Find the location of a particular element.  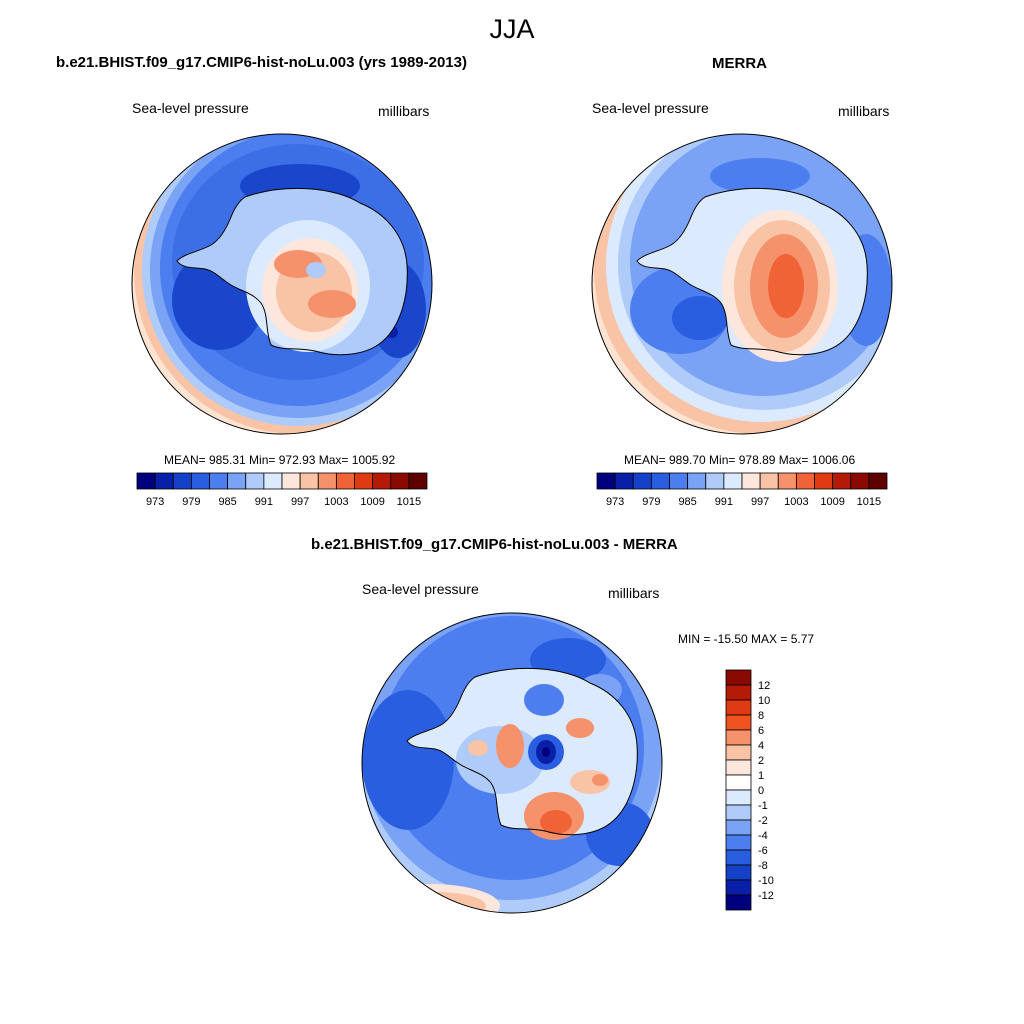

panel3-colorbar-tick-label: 4 is located at coordinates (761, 746).